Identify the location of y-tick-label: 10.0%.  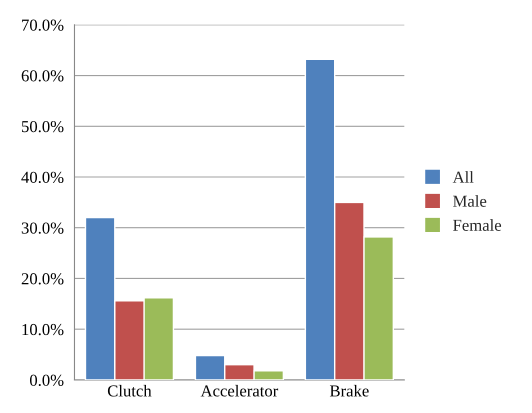
(43, 330).